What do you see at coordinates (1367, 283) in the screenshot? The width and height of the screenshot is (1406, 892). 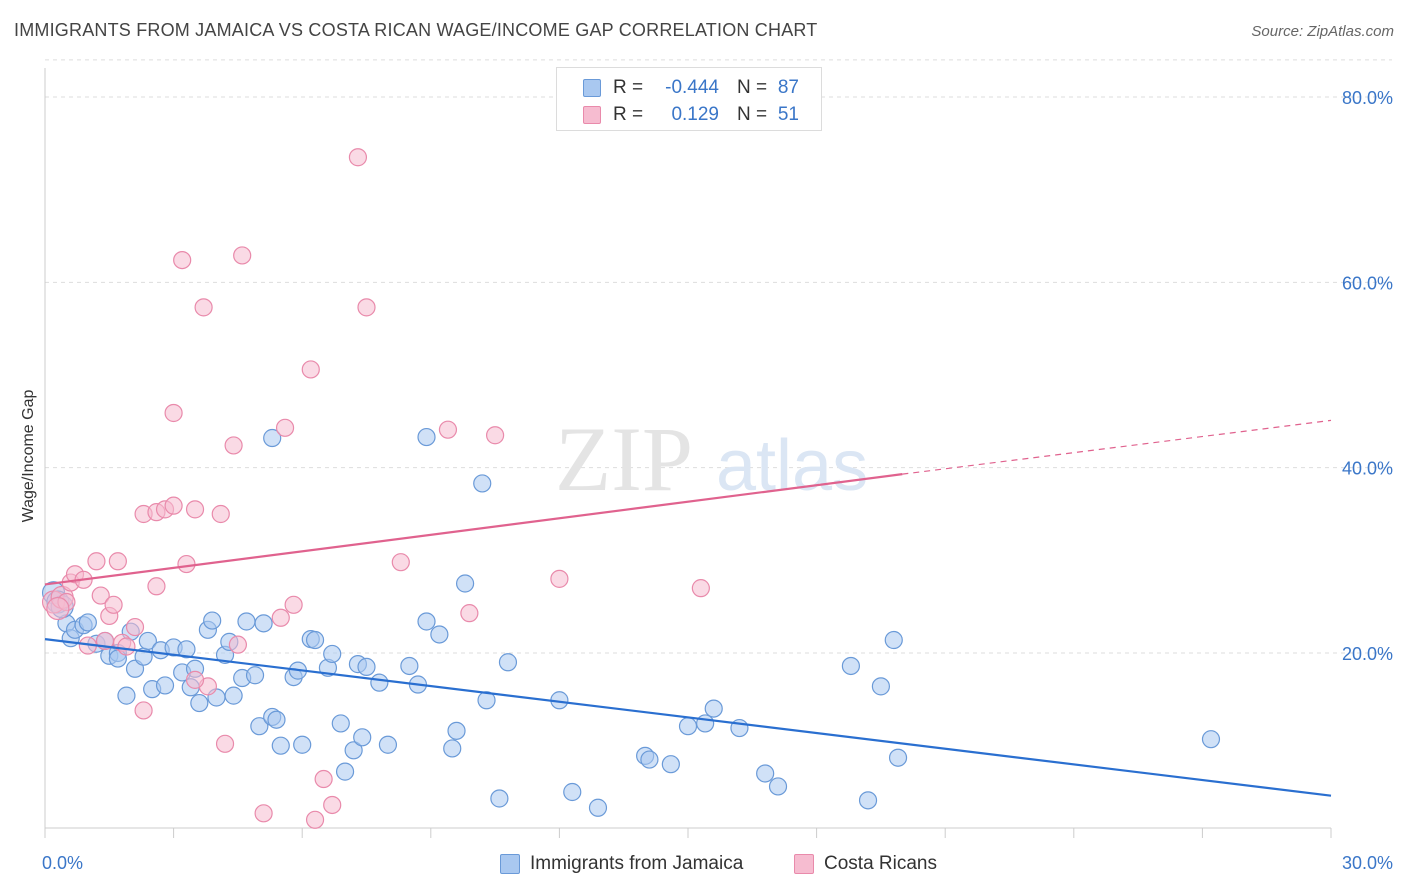 I see `y-tick-label: 60.0%` at bounding box center [1367, 283].